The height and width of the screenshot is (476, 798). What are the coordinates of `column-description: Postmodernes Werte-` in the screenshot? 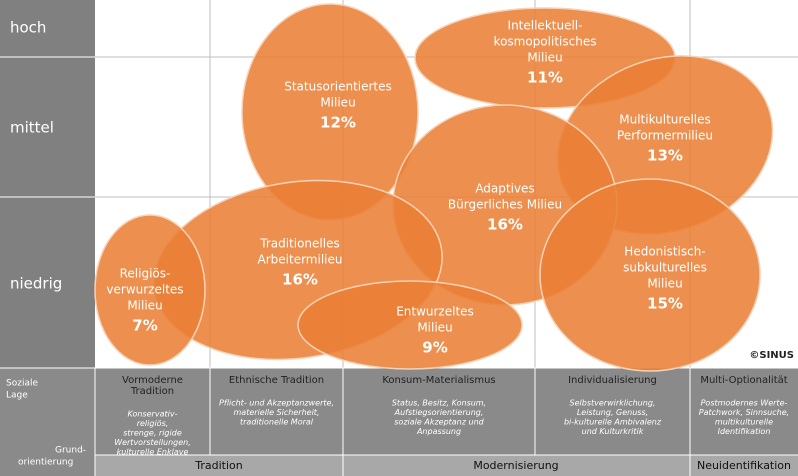 It's located at (744, 403).